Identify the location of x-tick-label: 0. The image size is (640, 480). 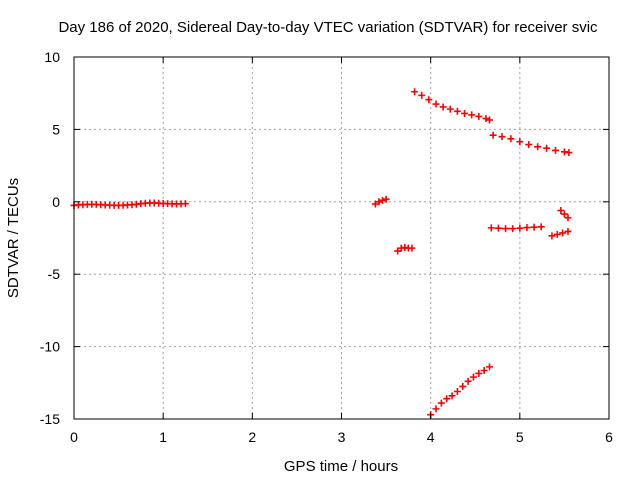
(74, 437).